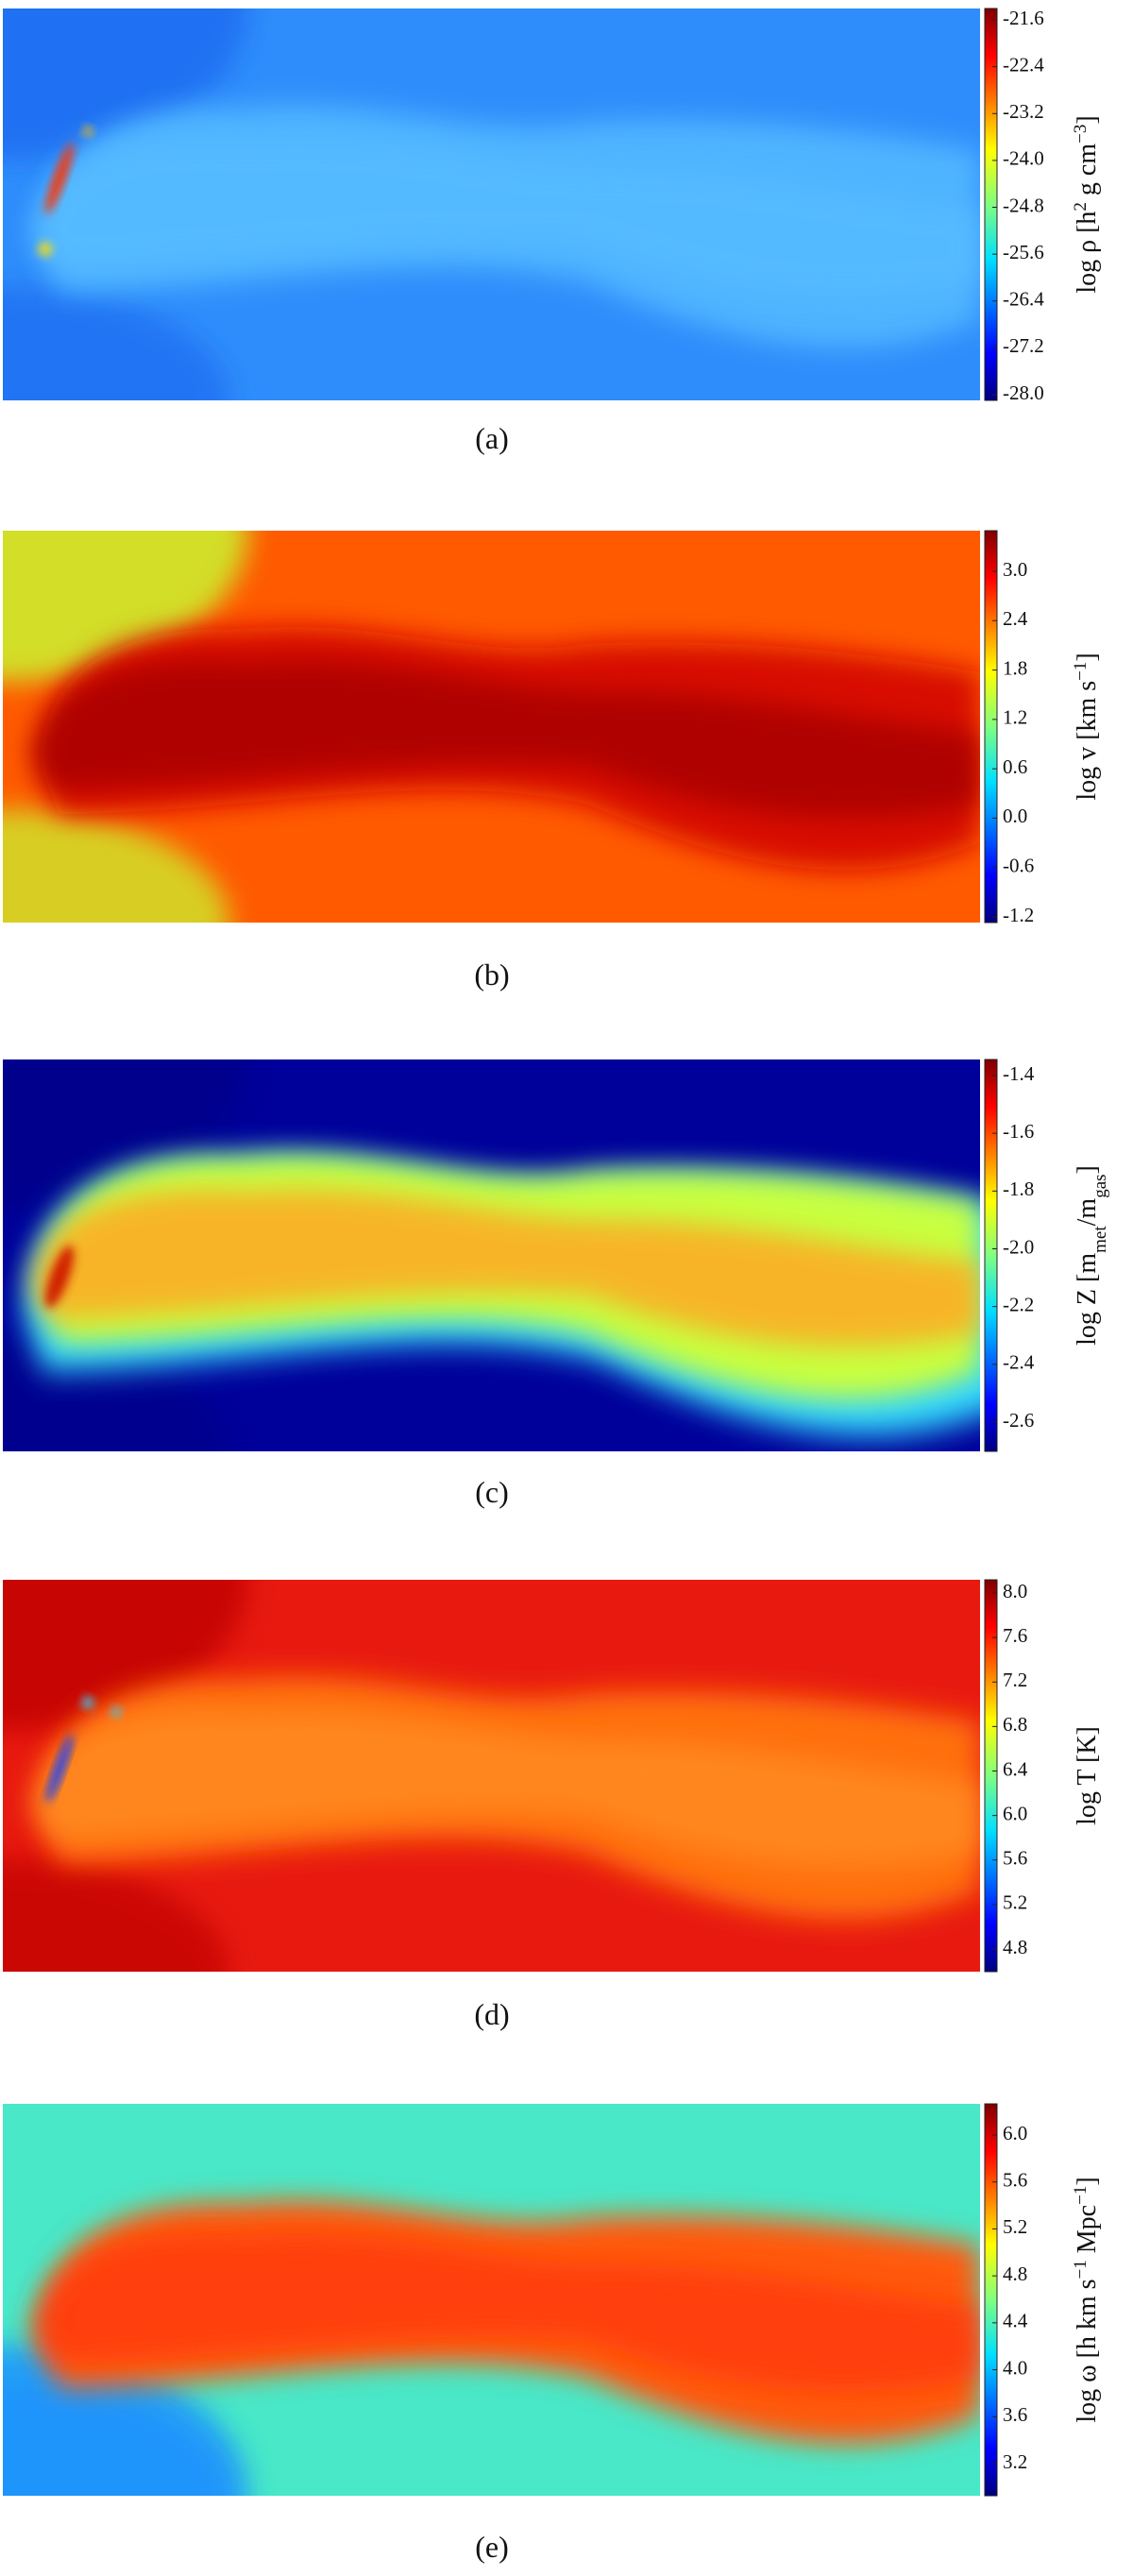 Image resolution: width=1133 pixels, height=2576 pixels. What do you see at coordinates (1015, 1635) in the screenshot?
I see `colorbar-tick-label: 7.6` at bounding box center [1015, 1635].